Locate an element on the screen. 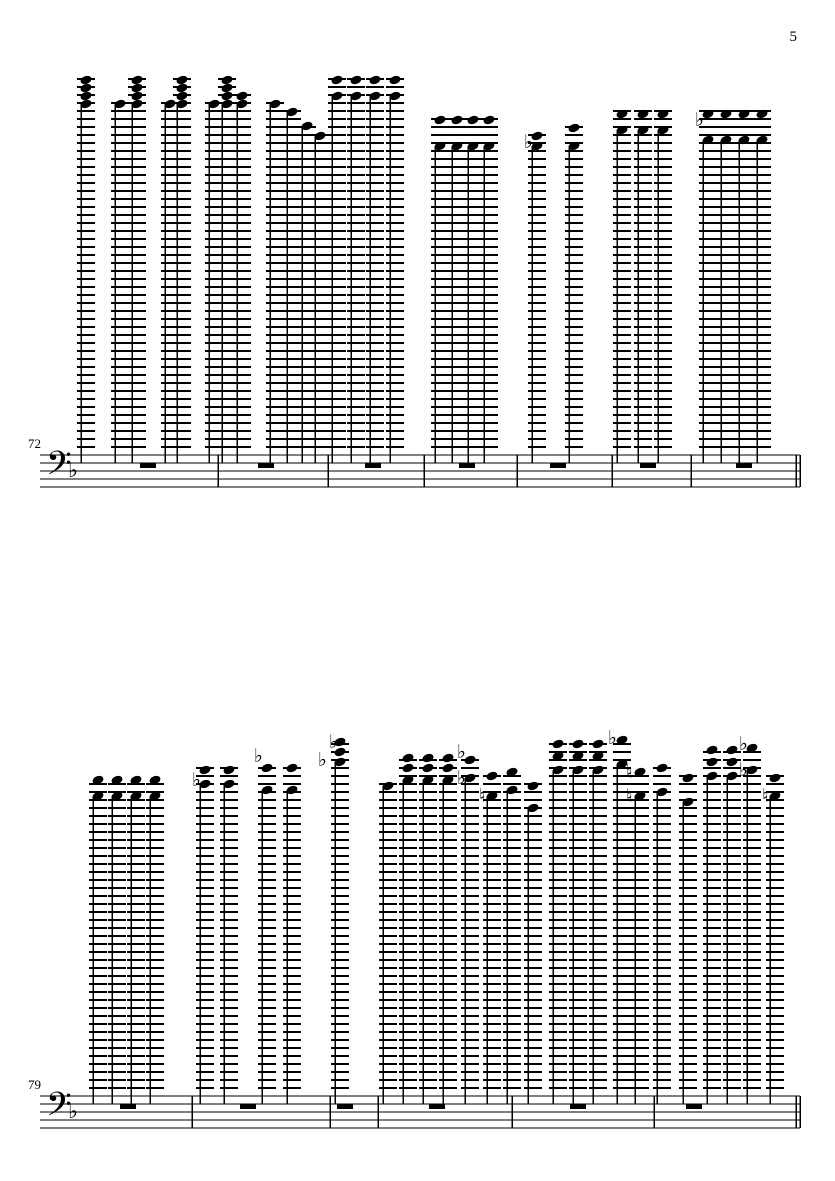 The height and width of the screenshot is (1181, 835). key-signature-flat-icon: ♭ is located at coordinates (73, 1111).